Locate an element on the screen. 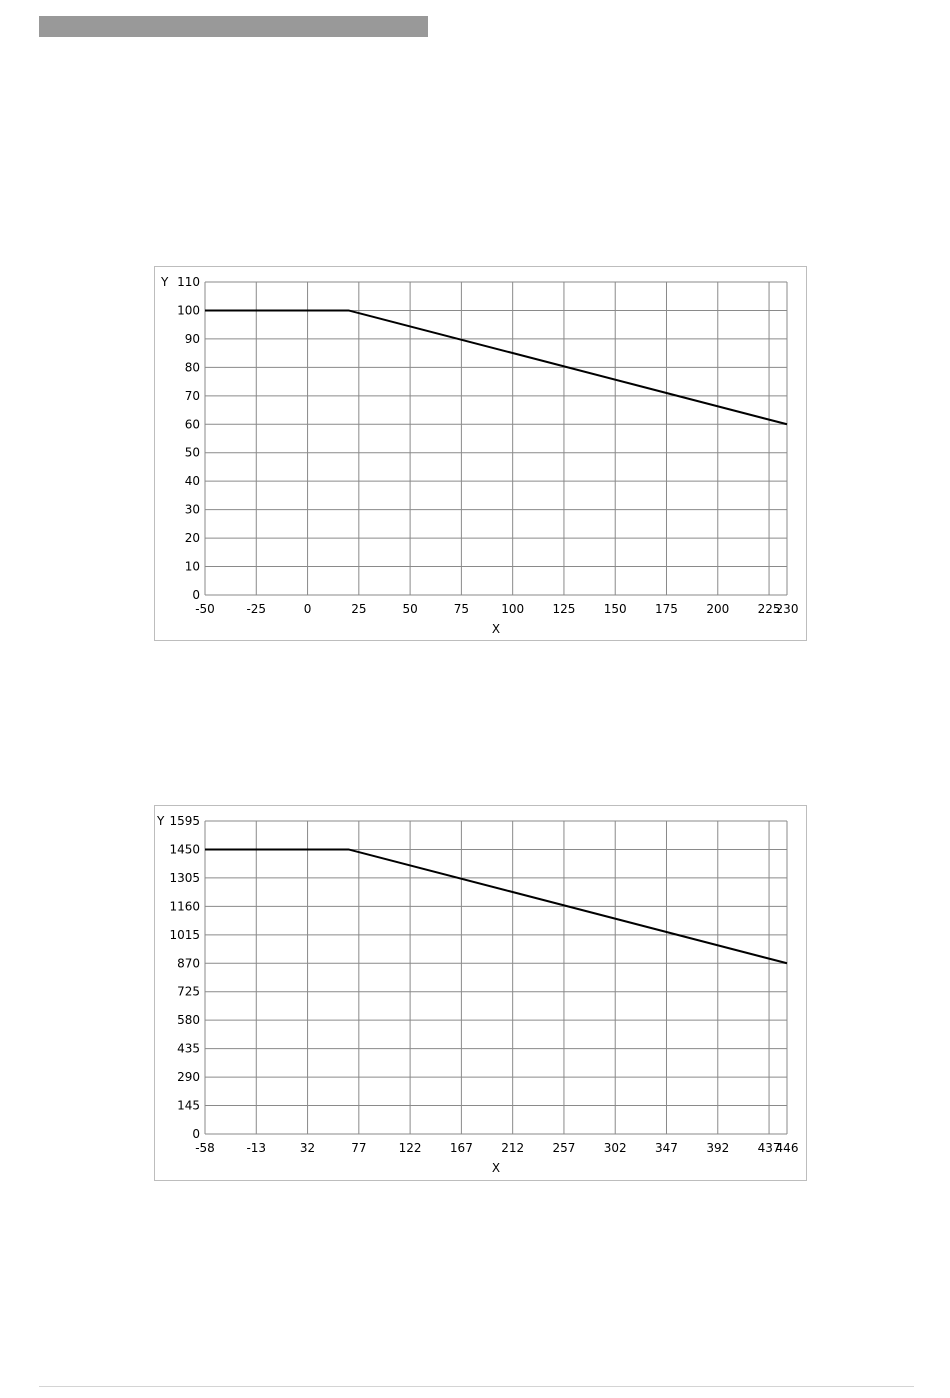 The image size is (950, 1398). x-tick-label: 100 is located at coordinates (512, 609).